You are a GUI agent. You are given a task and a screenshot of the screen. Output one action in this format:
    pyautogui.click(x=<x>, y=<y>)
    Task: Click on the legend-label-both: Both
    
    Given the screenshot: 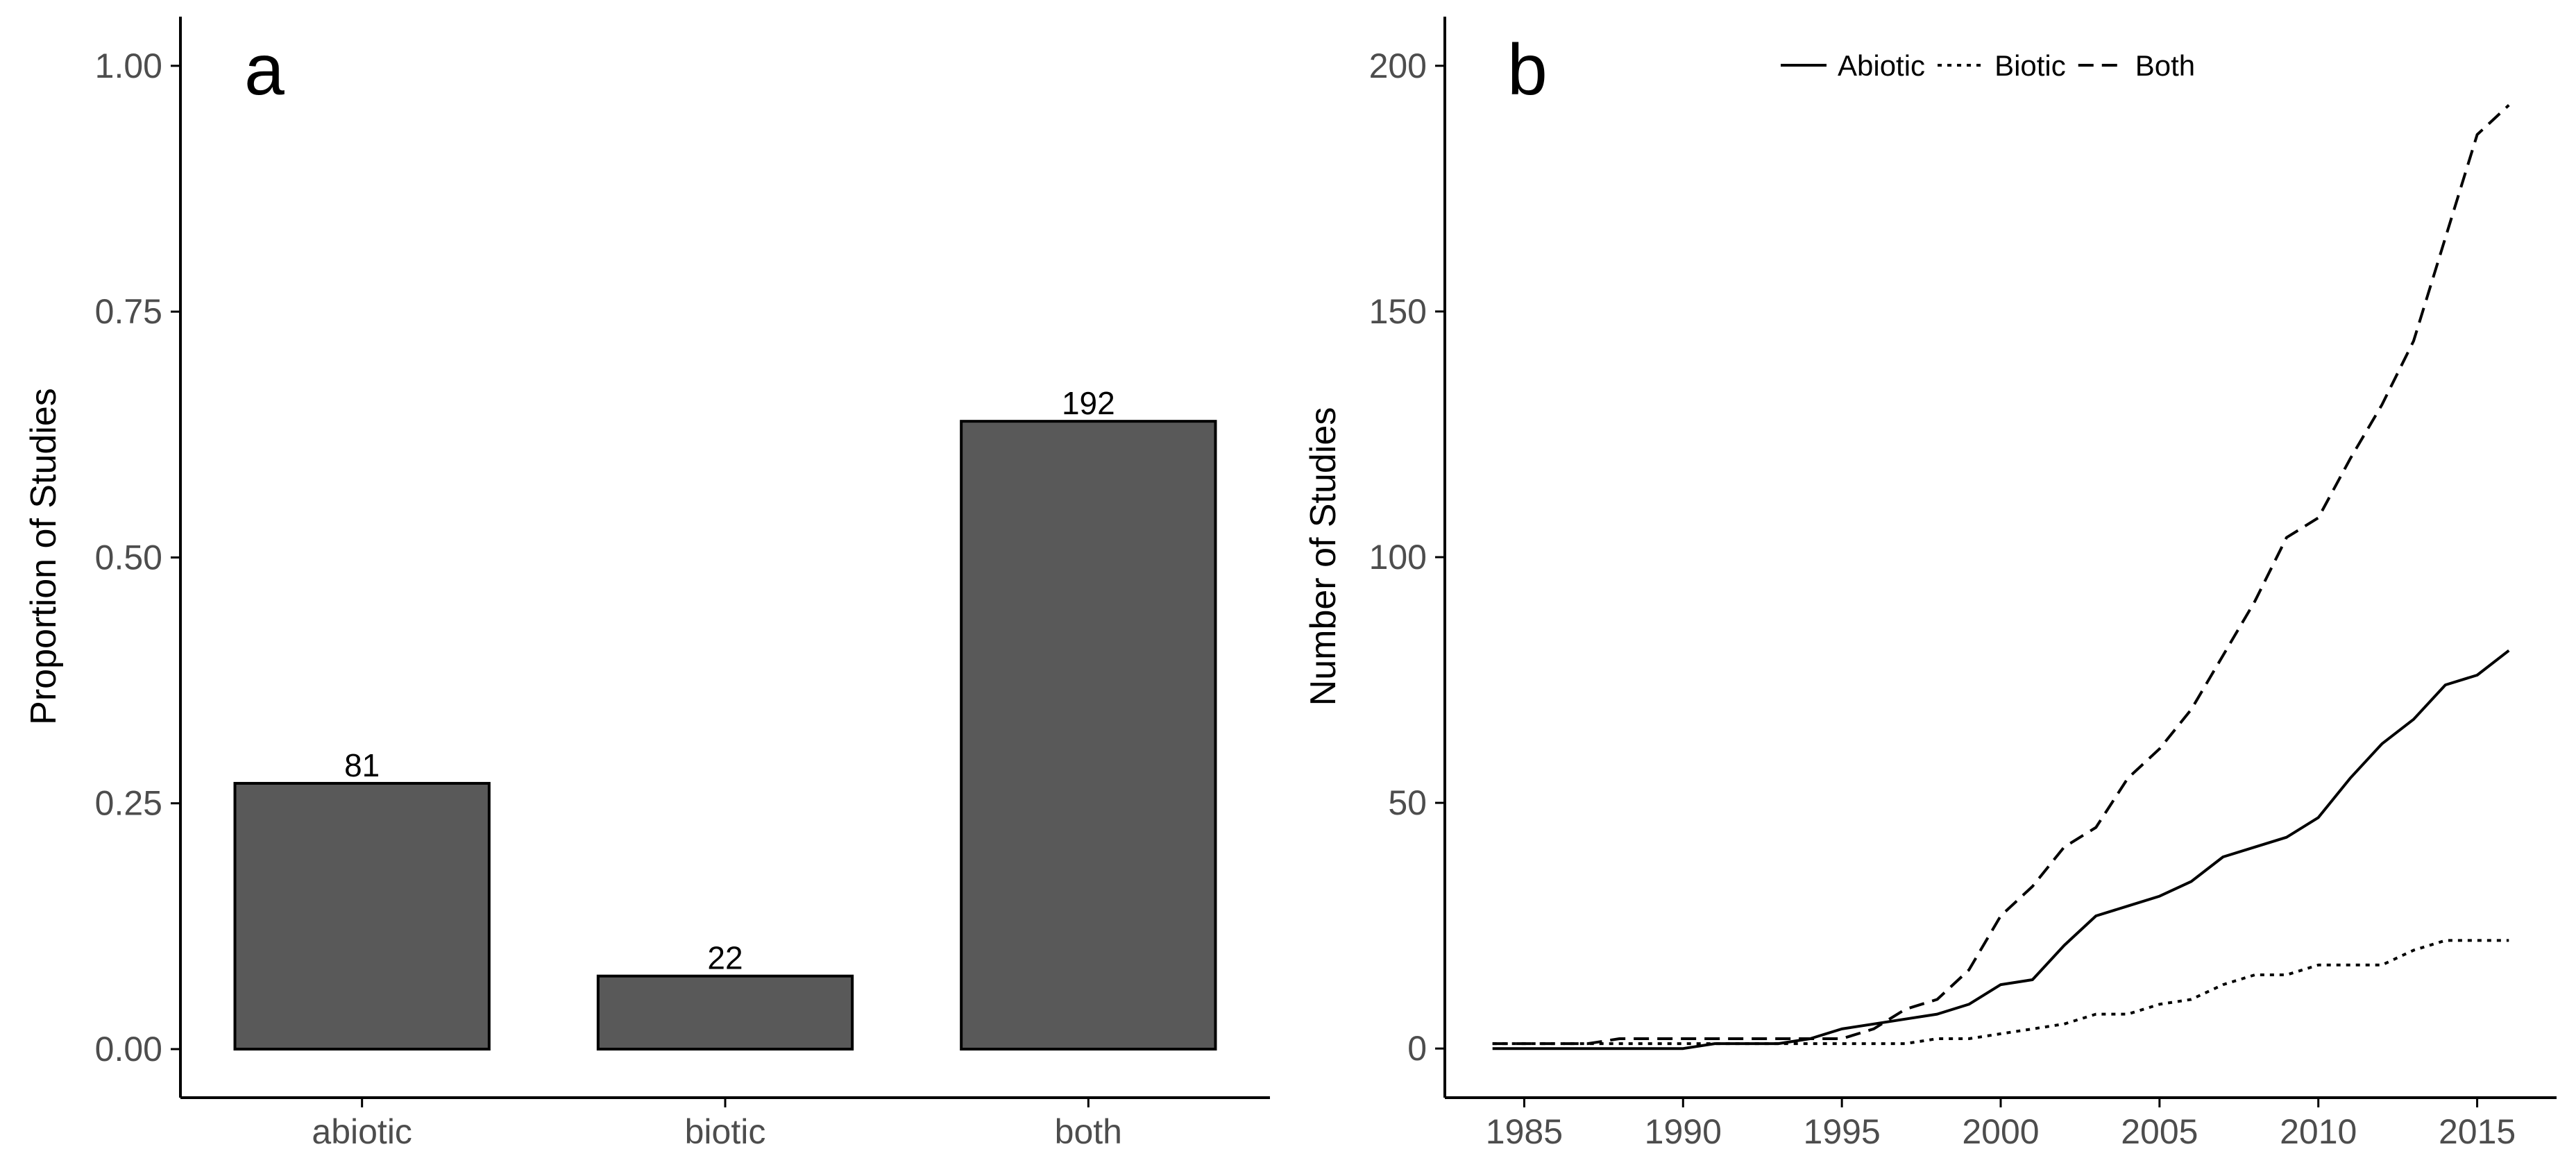 What is the action you would take?
    pyautogui.click(x=2165, y=65)
    